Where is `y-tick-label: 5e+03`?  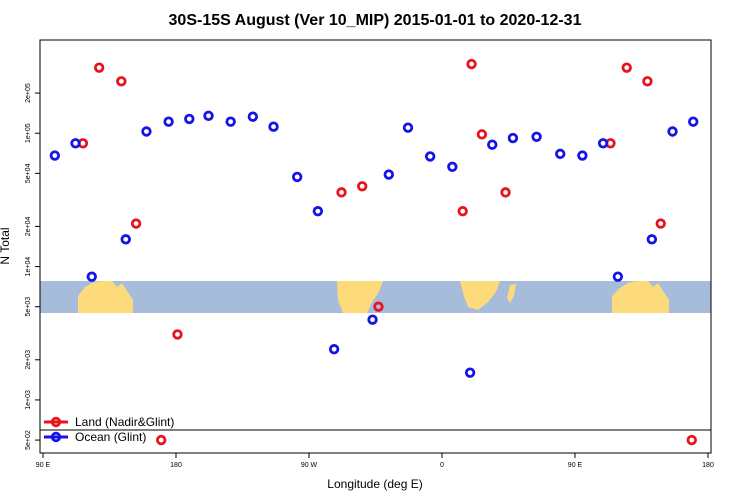
y-tick-label: 5e+03 is located at coordinates (28, 307).